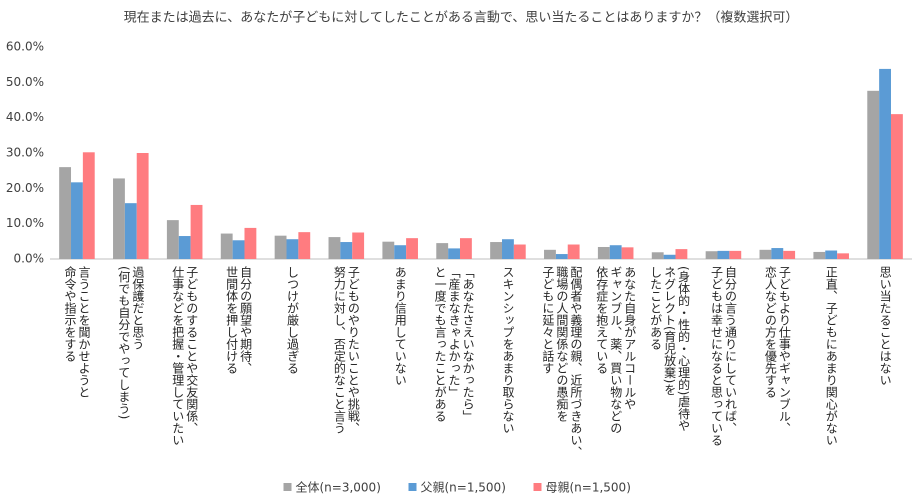 Image resolution: width=922 pixels, height=504 pixels. Describe the element at coordinates (615, 350) in the screenshot. I see `x-tick-label: あなた自身がアルコールや ギャンブル、薬、買い物などの 依存症を抱えている` at that location.